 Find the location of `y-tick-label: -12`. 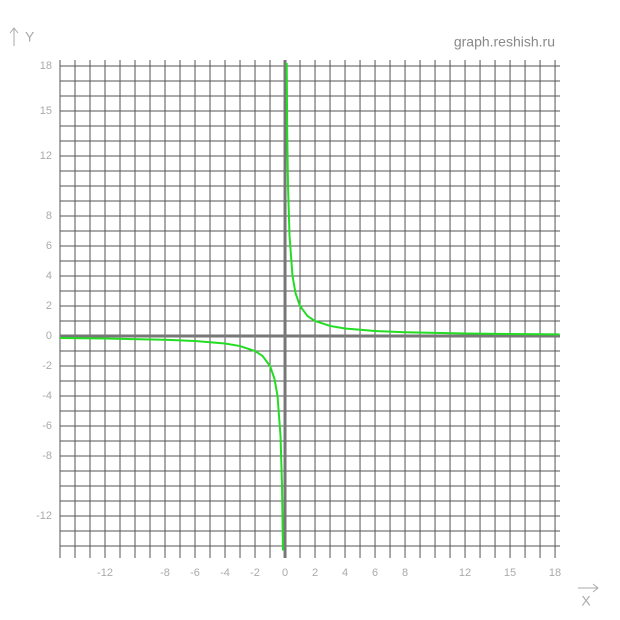

y-tick-label: -12 is located at coordinates (44, 516).